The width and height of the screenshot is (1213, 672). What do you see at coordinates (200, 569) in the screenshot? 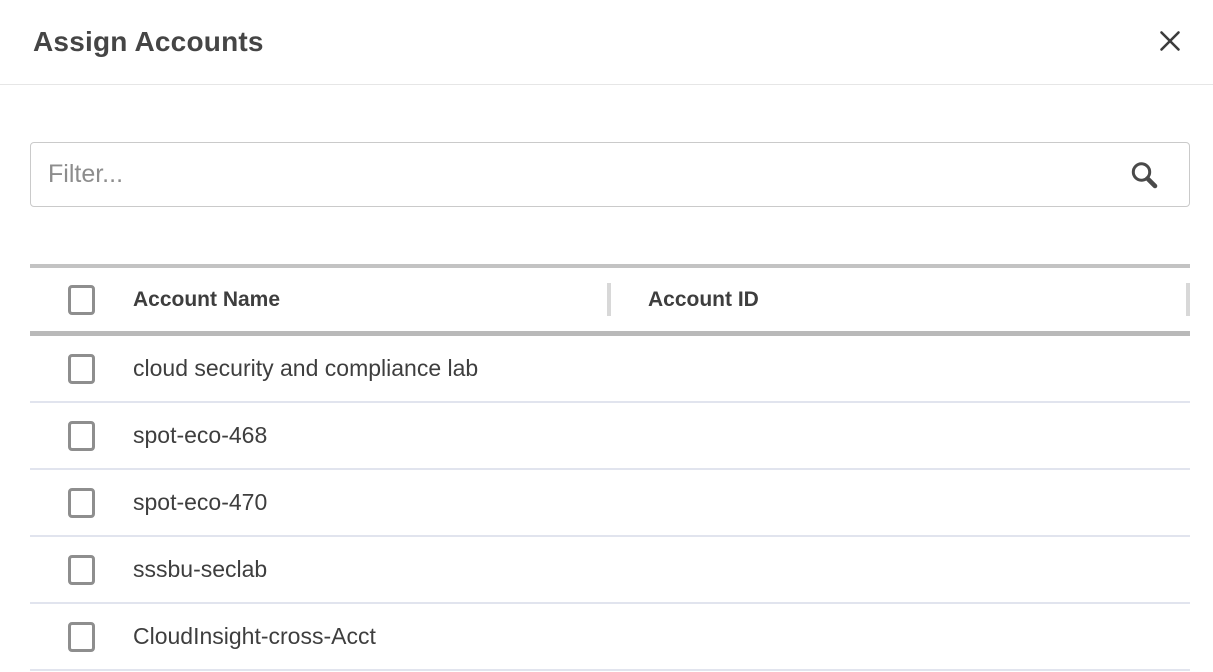
I see `account-name-cell: sssbu-seclab` at bounding box center [200, 569].